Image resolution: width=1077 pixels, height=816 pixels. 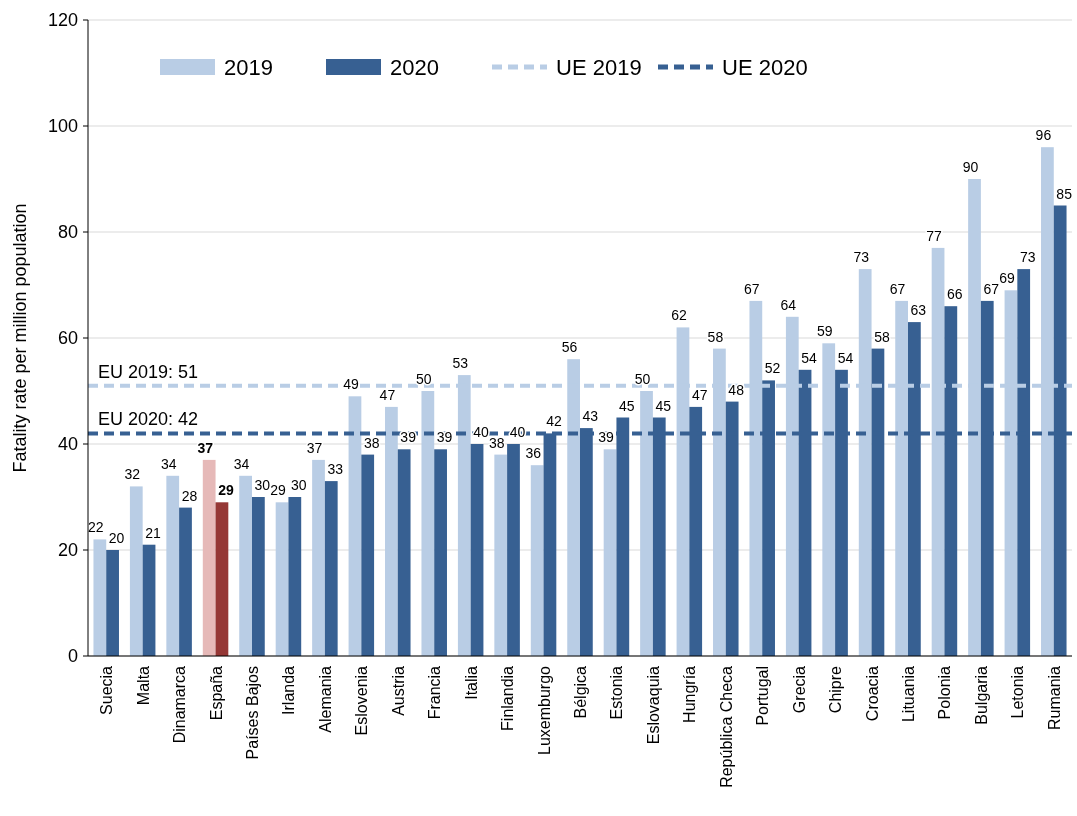 What do you see at coordinates (471, 682) in the screenshot?
I see `x-tick-label: Italia` at bounding box center [471, 682].